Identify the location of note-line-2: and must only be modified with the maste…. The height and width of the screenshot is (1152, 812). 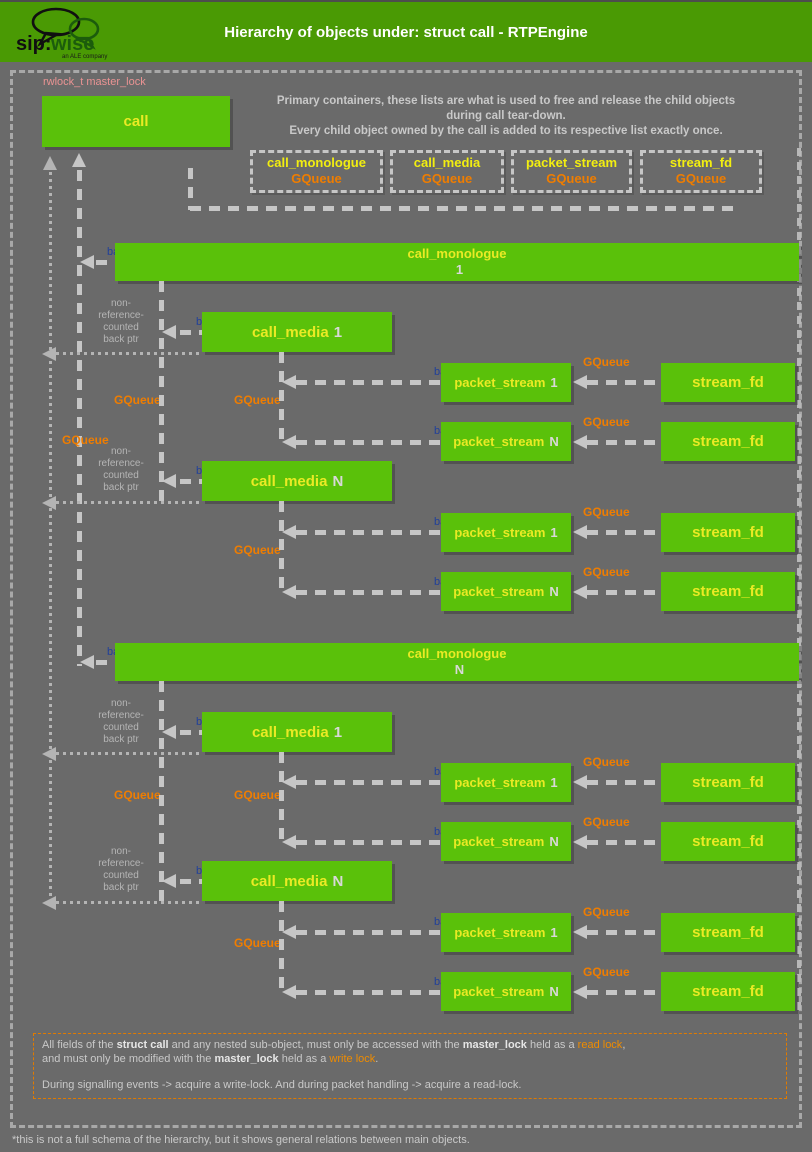
(210, 1058).